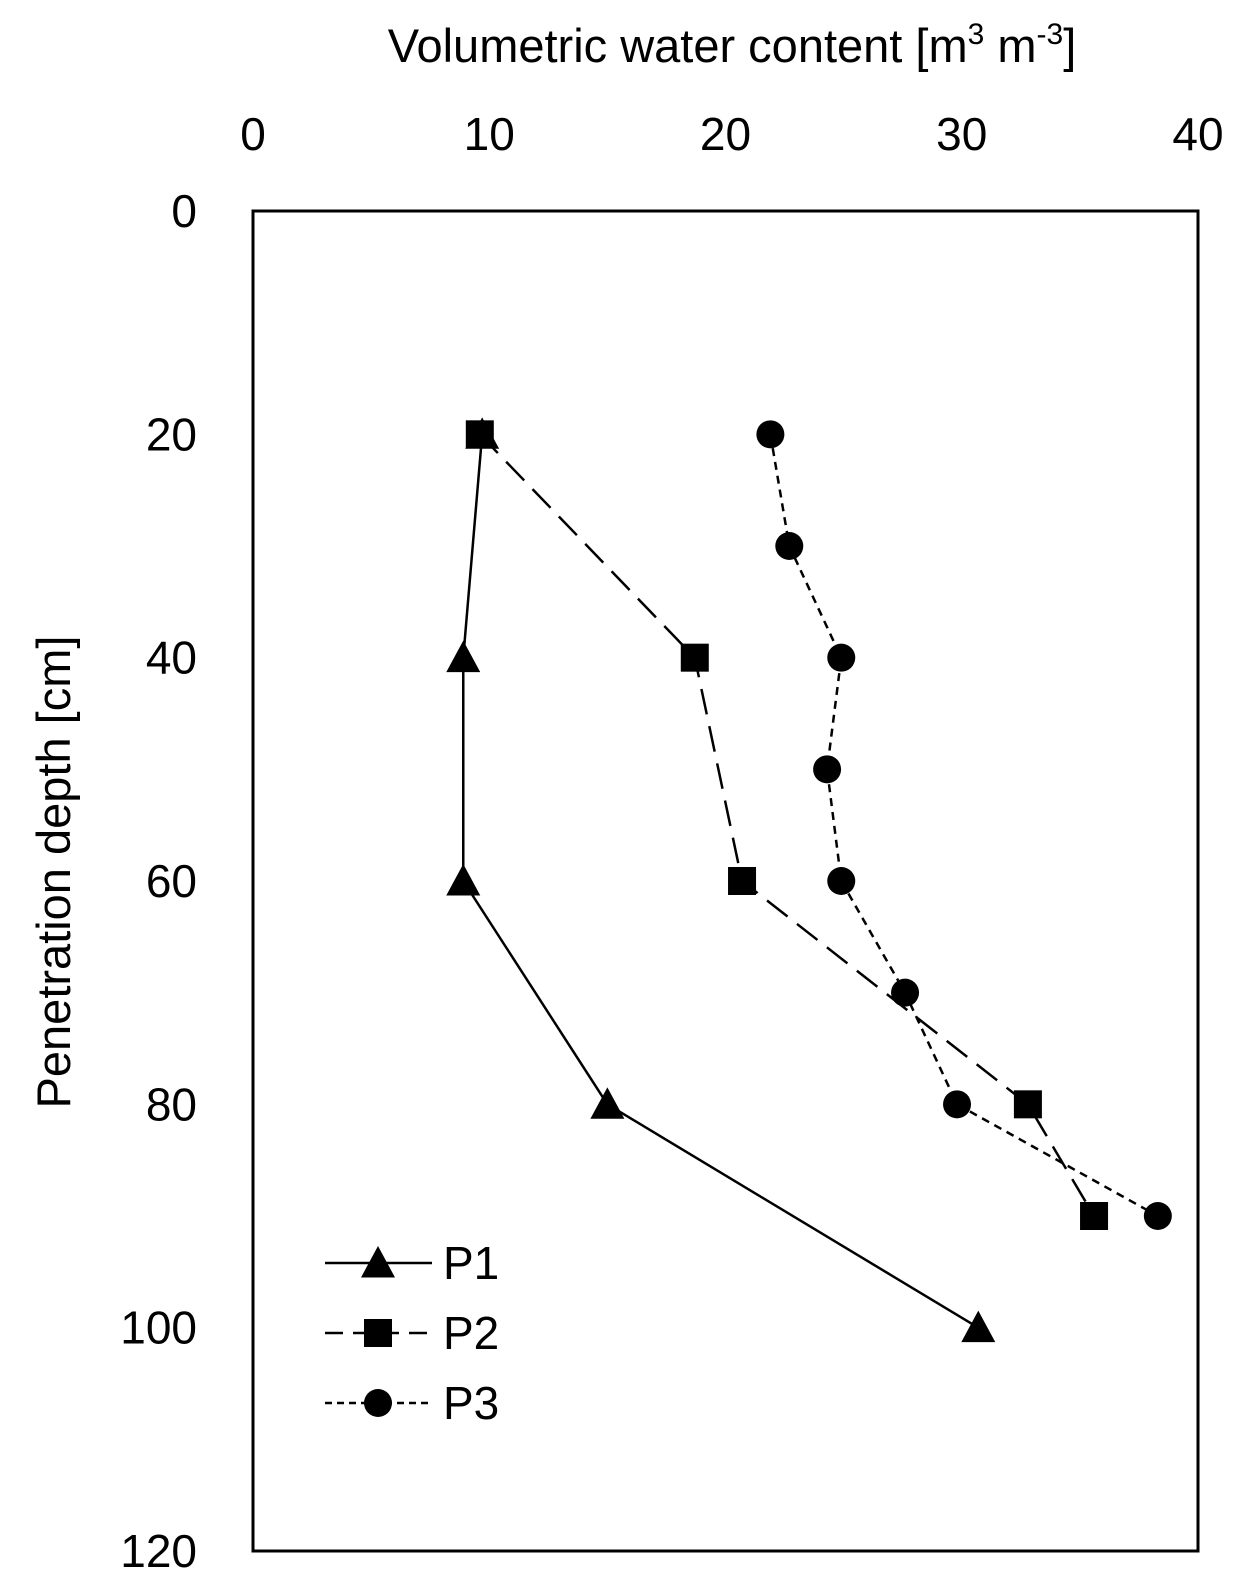 Image resolution: width=1255 pixels, height=1578 pixels. What do you see at coordinates (158, 1328) in the screenshot?
I see `y-tick-label: 100` at bounding box center [158, 1328].